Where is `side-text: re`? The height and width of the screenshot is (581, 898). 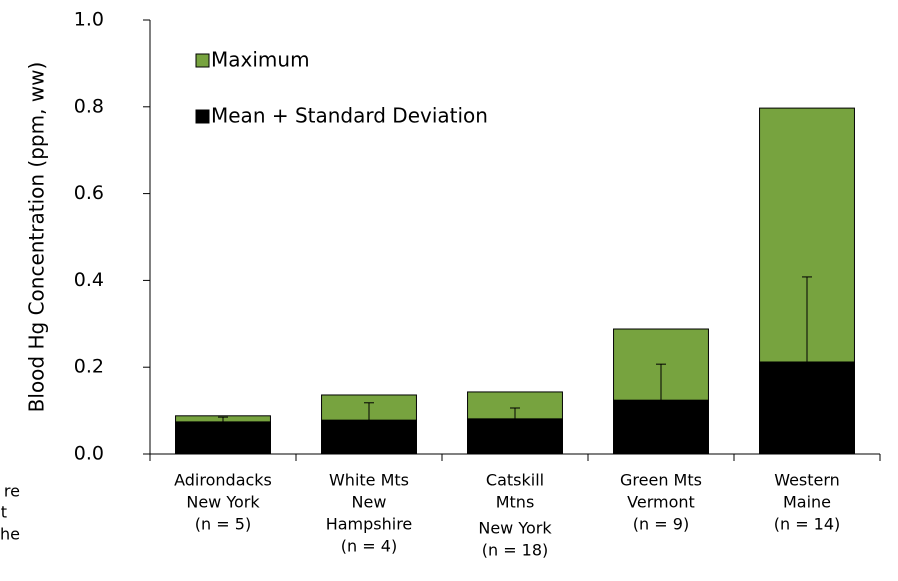
side-text: re is located at coordinates (12, 491).